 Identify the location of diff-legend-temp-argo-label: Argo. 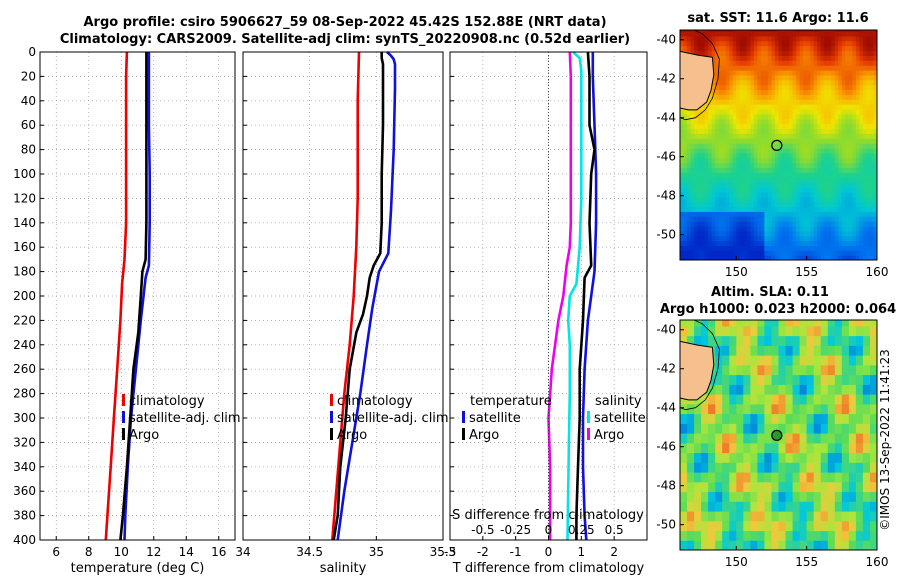
(484, 435).